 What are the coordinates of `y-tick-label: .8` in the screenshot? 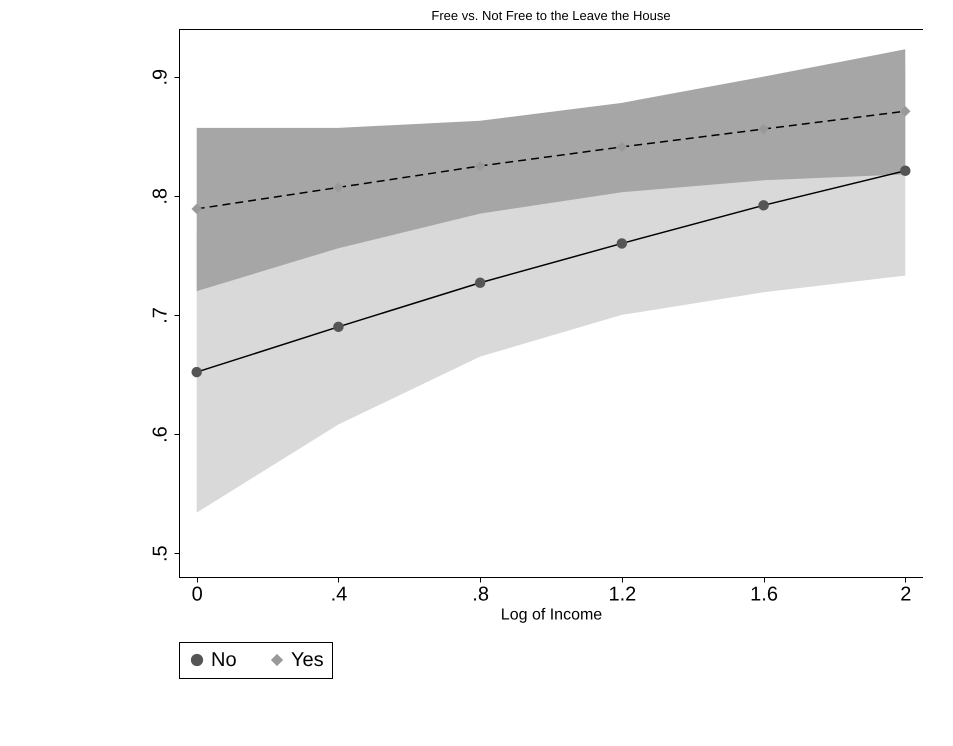 It's located at (161, 196).